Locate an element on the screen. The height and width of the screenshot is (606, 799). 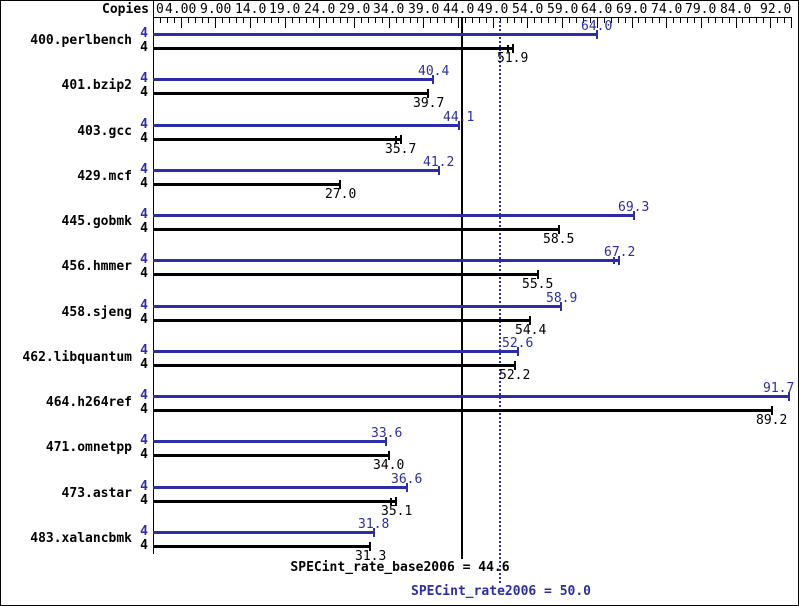
benchmark-label: 473.astar is located at coordinates (96, 493).